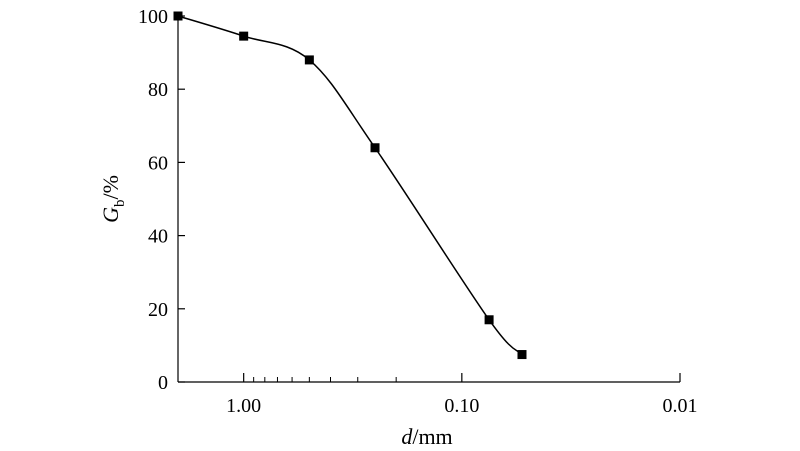 The image size is (800, 451). I want to click on y-axis-symbol: G, so click(110, 215).